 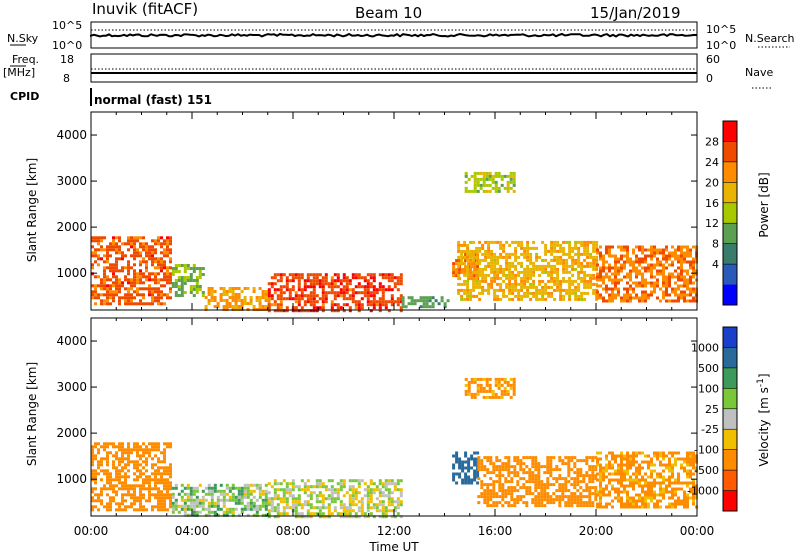 What do you see at coordinates (67, 45) in the screenshot?
I see `nsky-tick-bottom: 10^0` at bounding box center [67, 45].